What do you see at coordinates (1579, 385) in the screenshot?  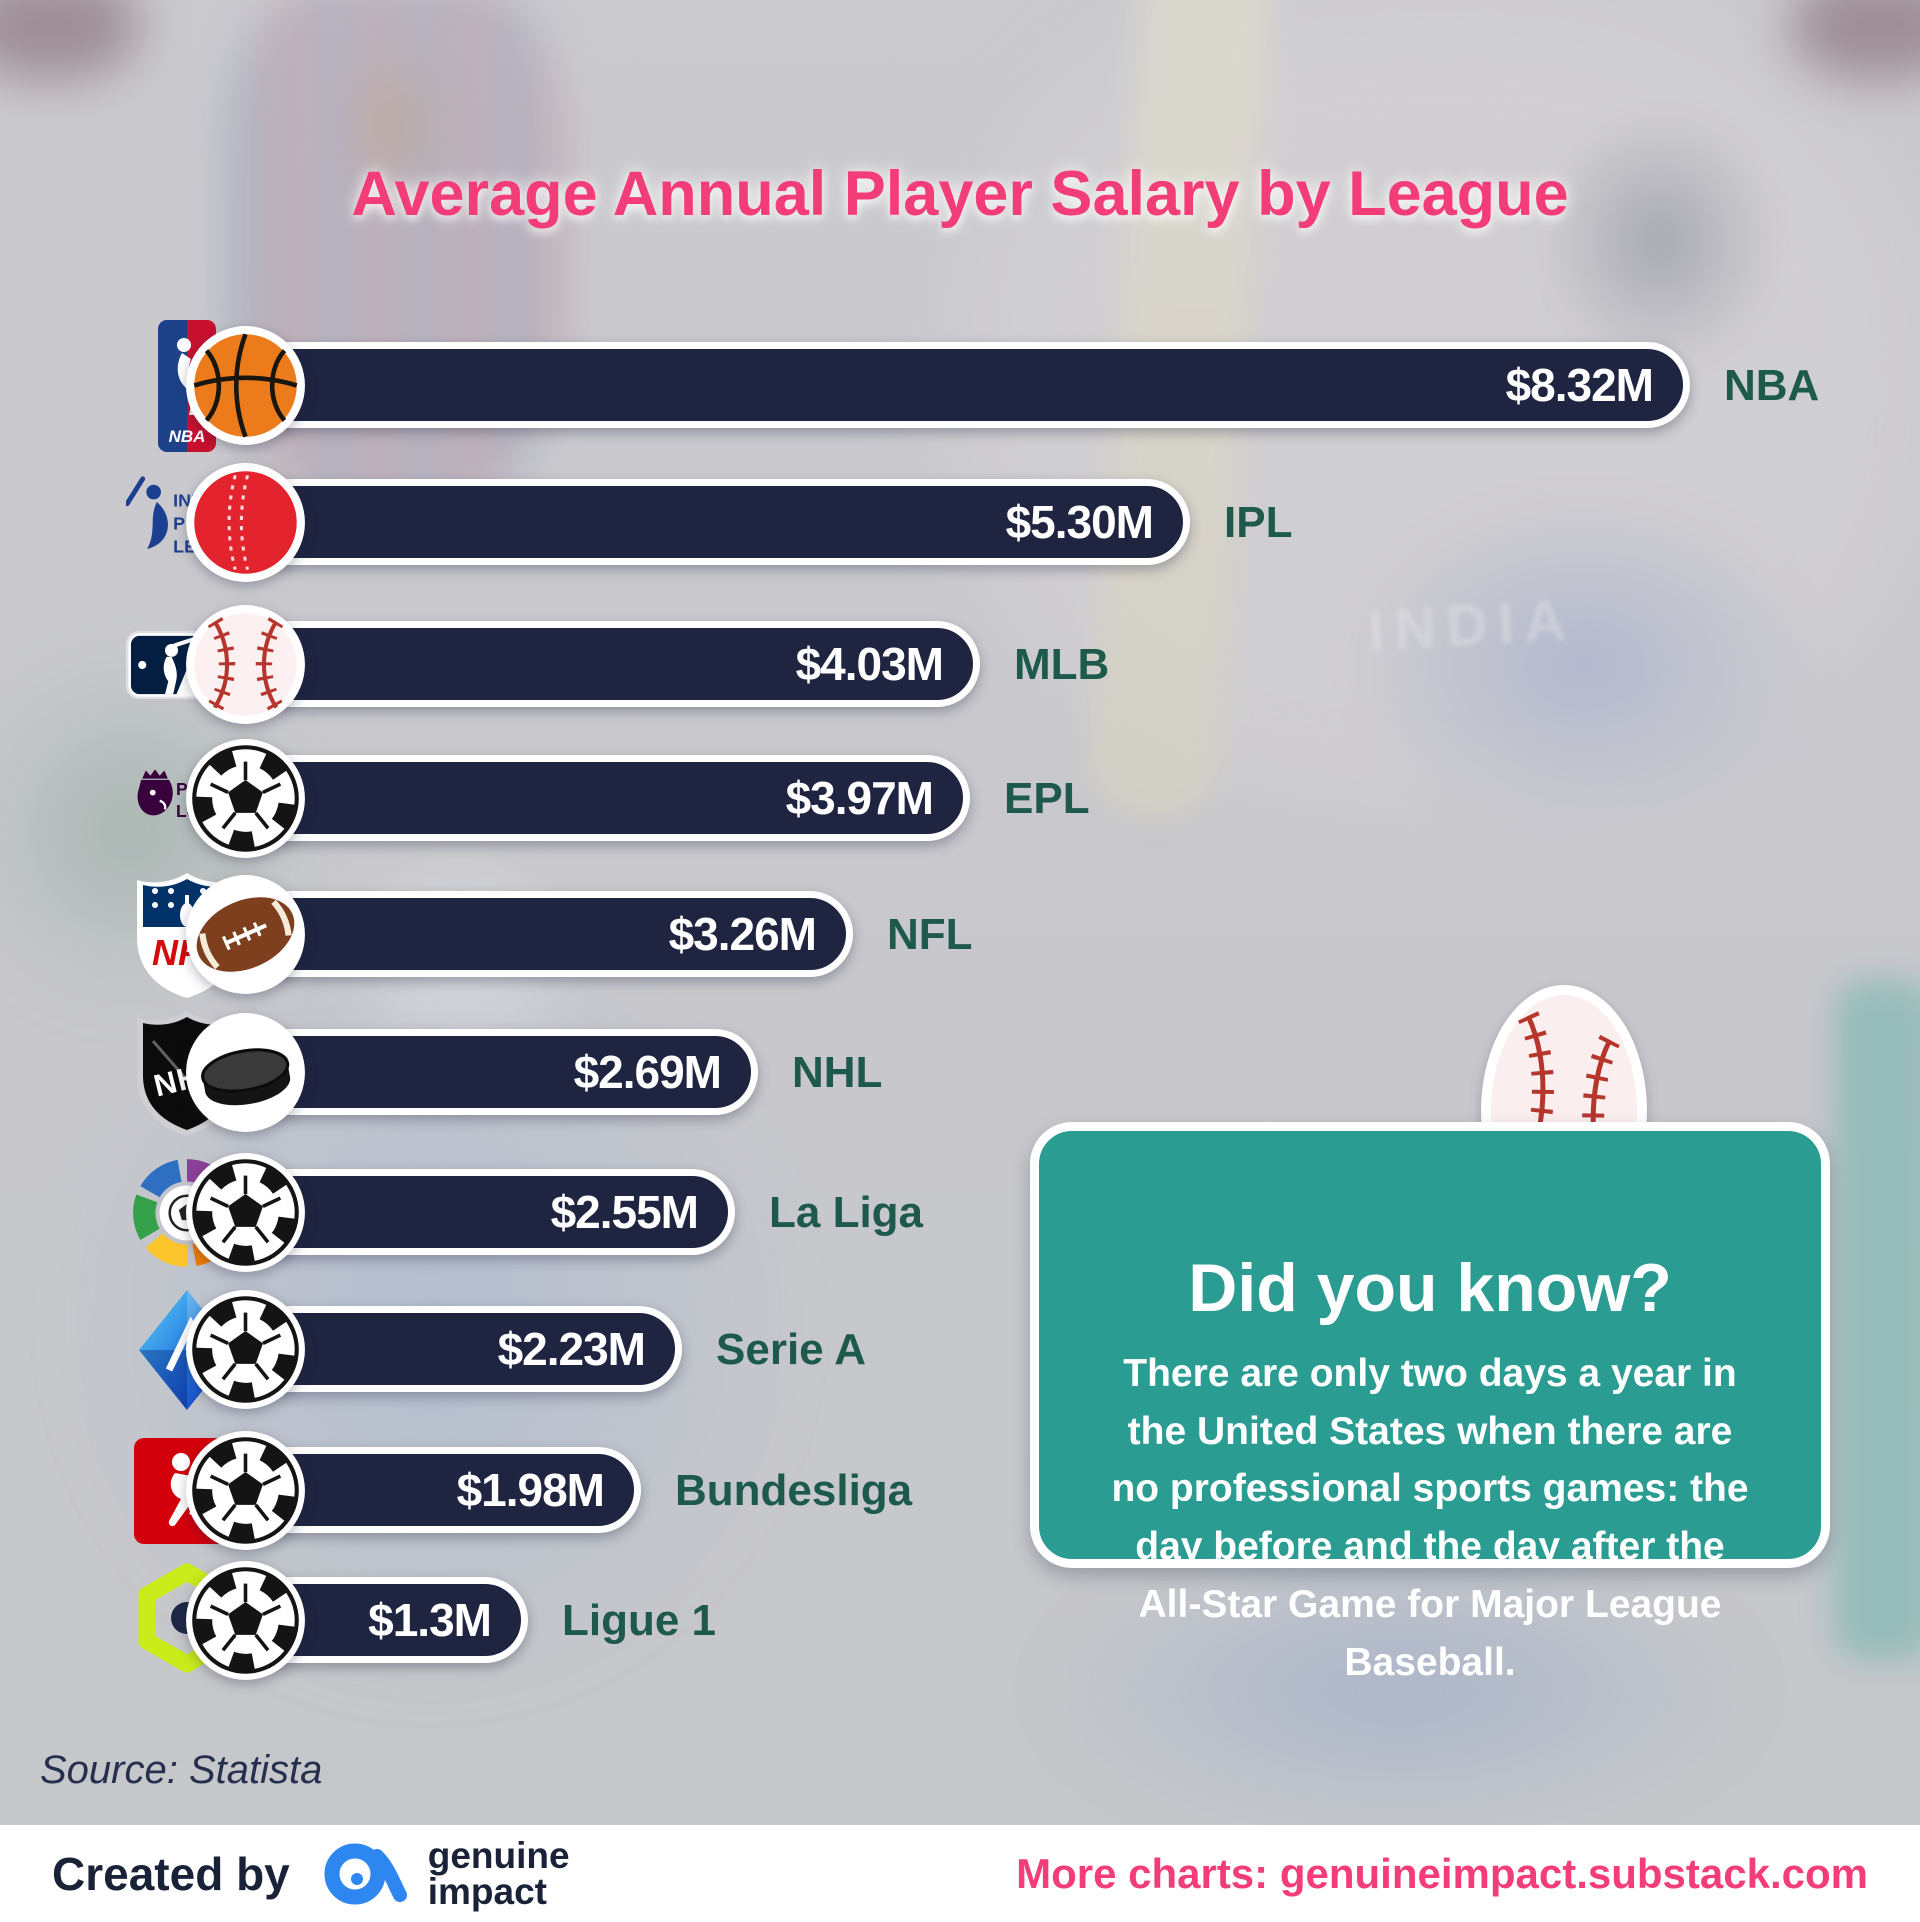 I see `salary-value: $8.32M` at bounding box center [1579, 385].